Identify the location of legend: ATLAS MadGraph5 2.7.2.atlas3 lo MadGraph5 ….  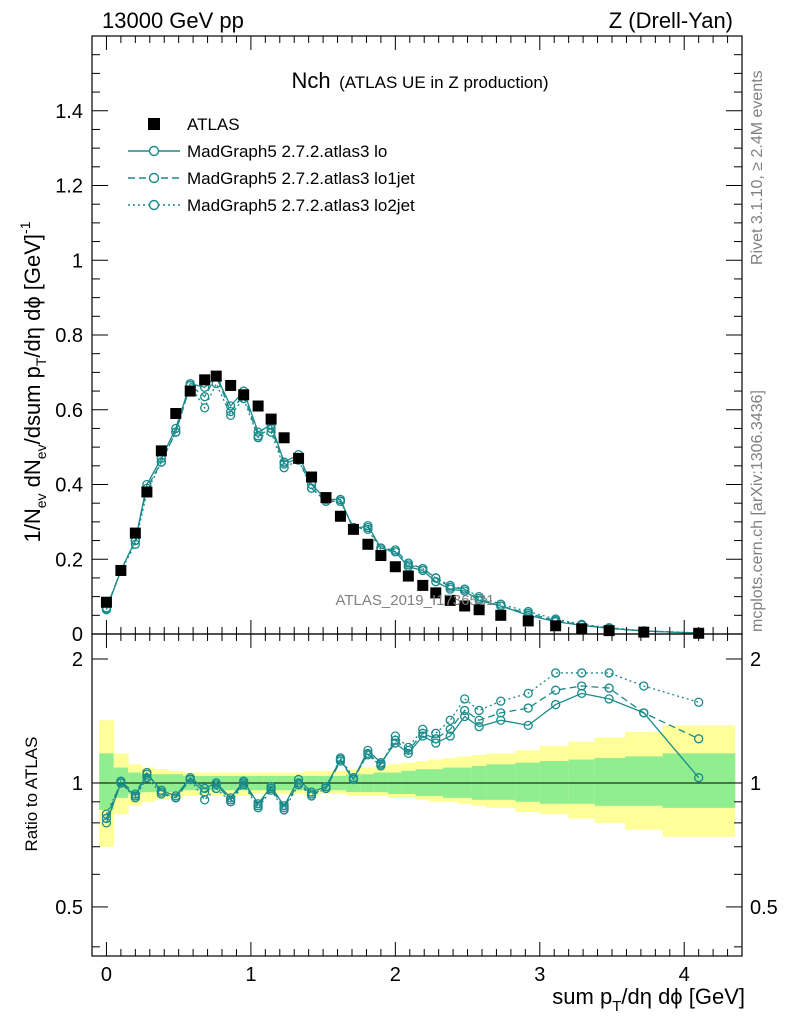
(271, 165).